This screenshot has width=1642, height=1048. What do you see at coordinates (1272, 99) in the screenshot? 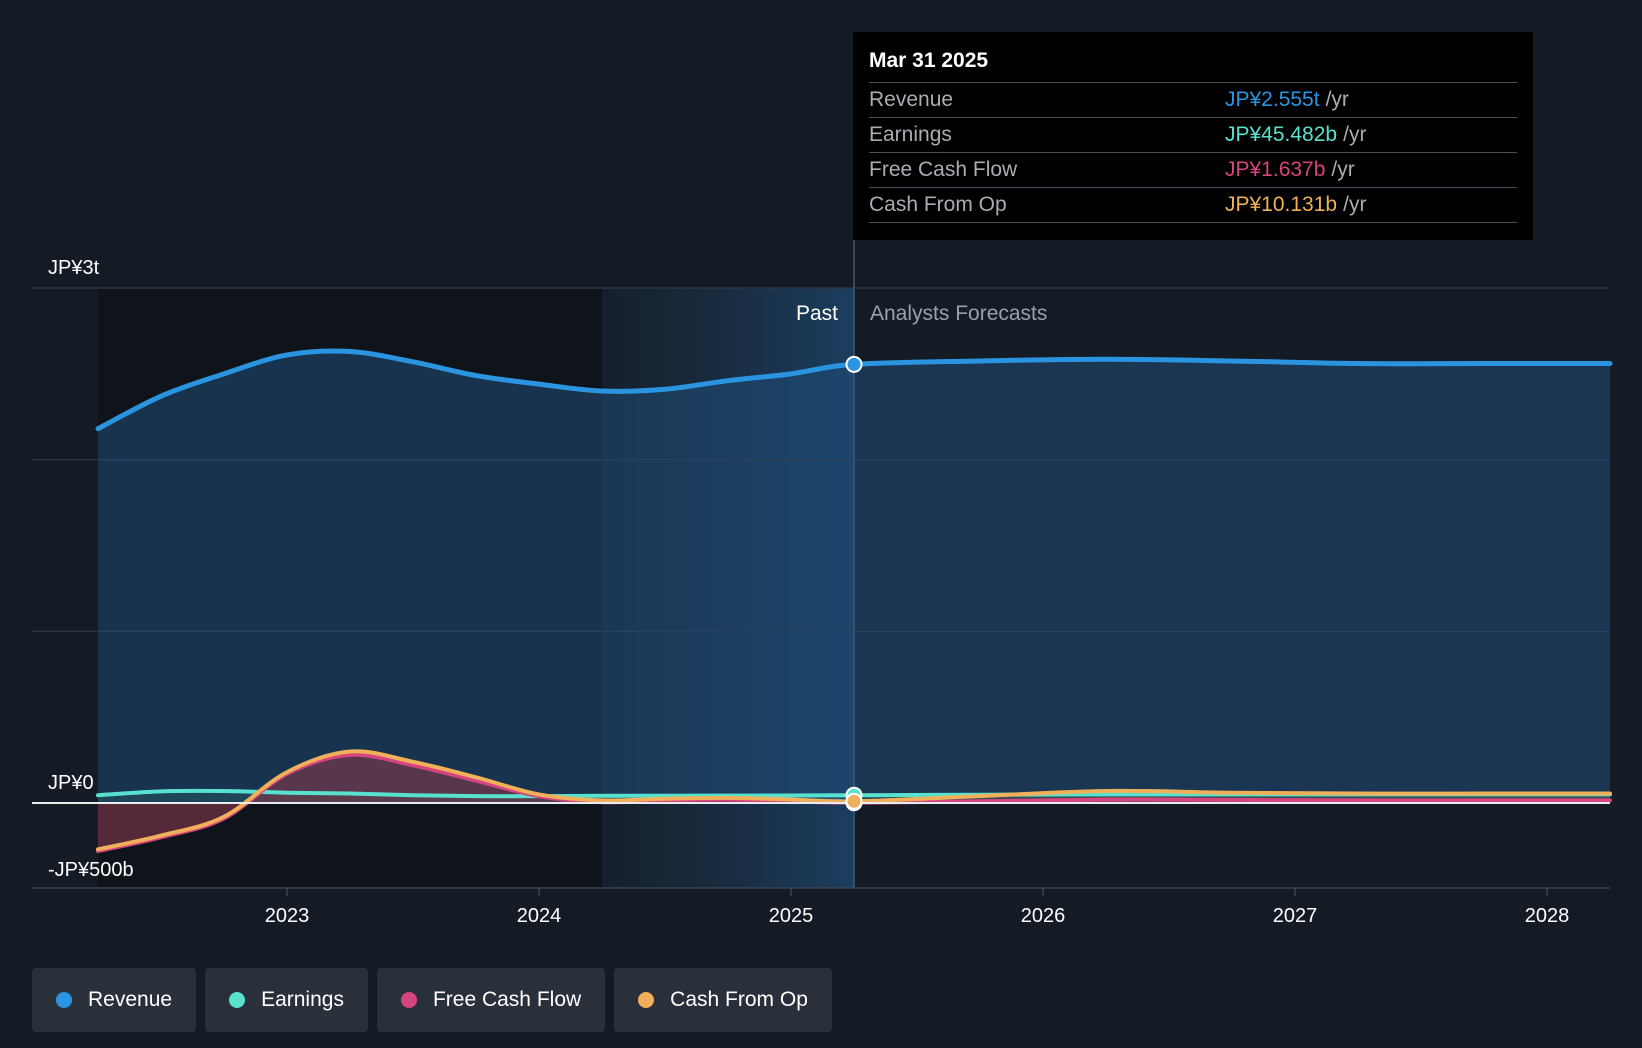
I see `tooltip-value: JP¥2.555t` at bounding box center [1272, 99].